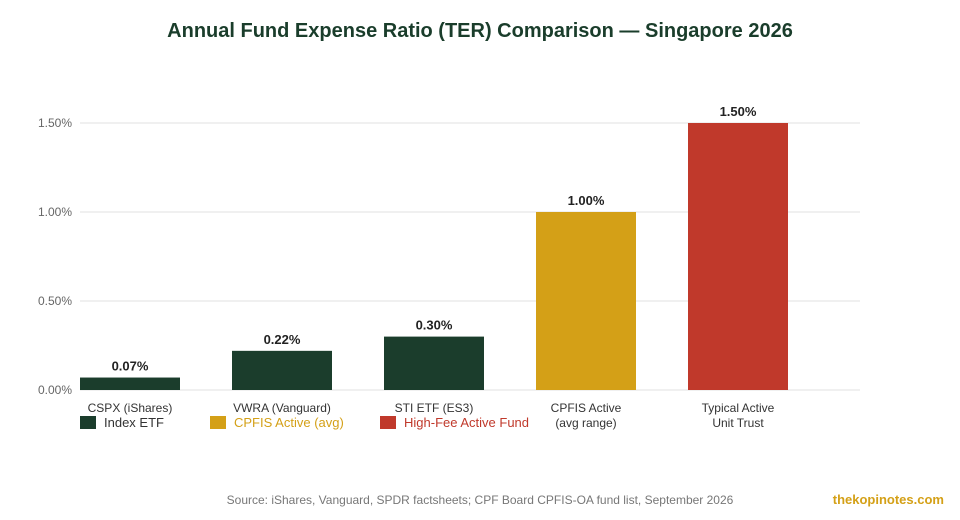 Image resolution: width=960 pixels, height=520 pixels. Describe the element at coordinates (55, 123) in the screenshot. I see `y-tick-label: 1.50%` at that location.